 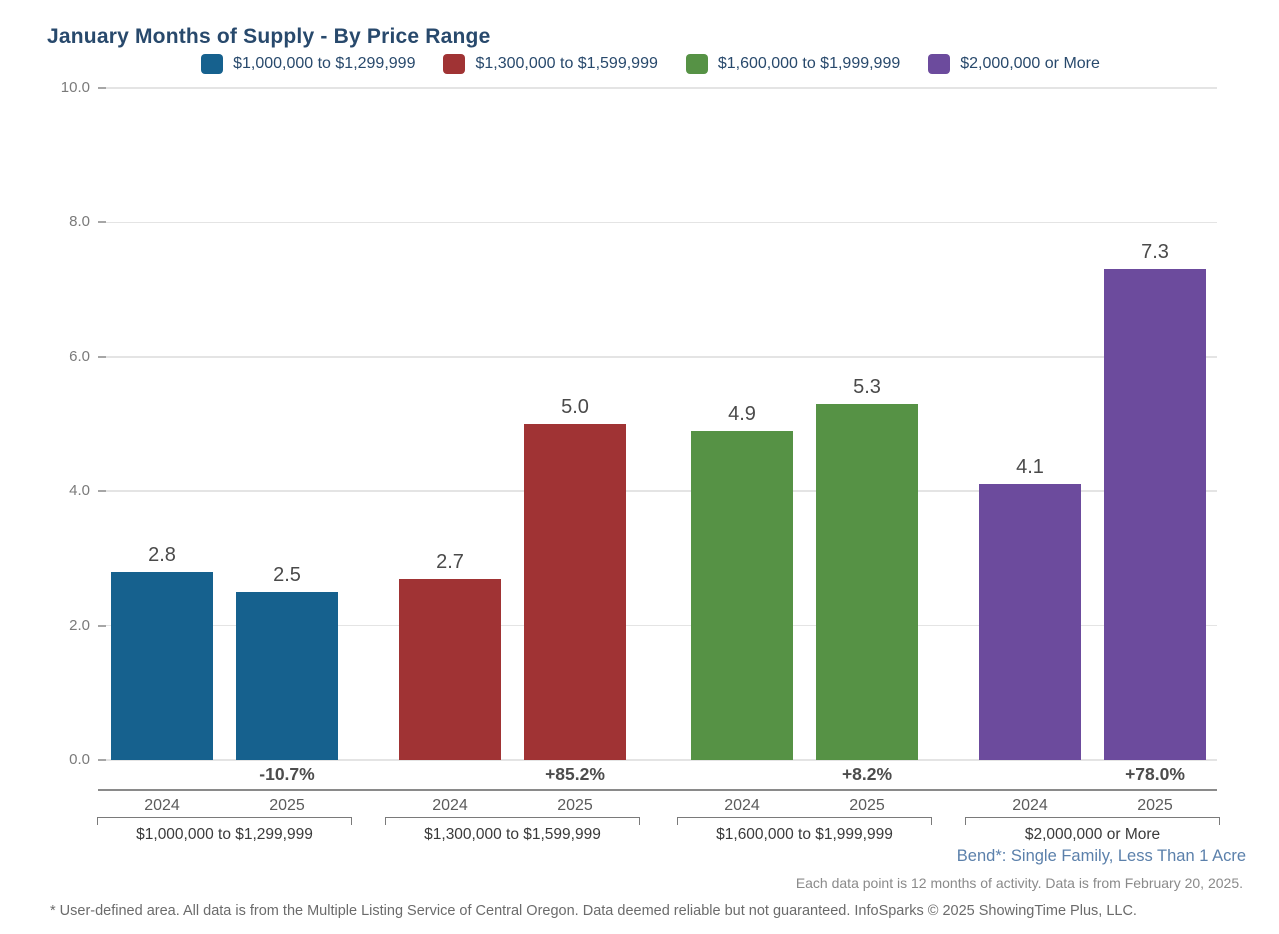 What do you see at coordinates (657, 88) in the screenshot?
I see `gridline-10.0` at bounding box center [657, 88].